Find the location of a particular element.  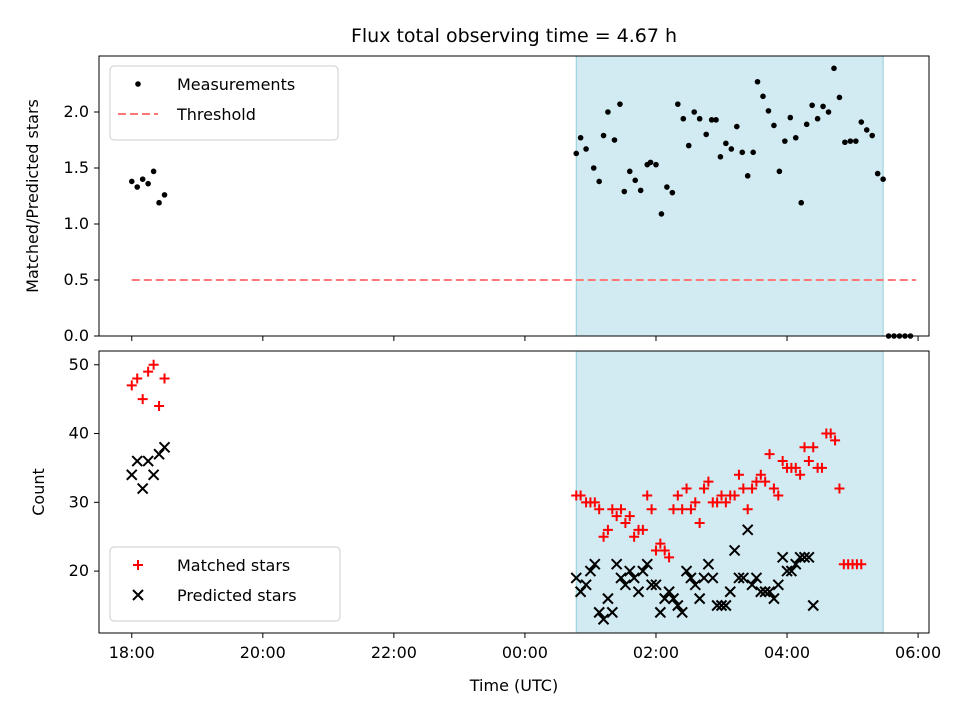

y-tick-label: 0.5 is located at coordinates (76, 279).